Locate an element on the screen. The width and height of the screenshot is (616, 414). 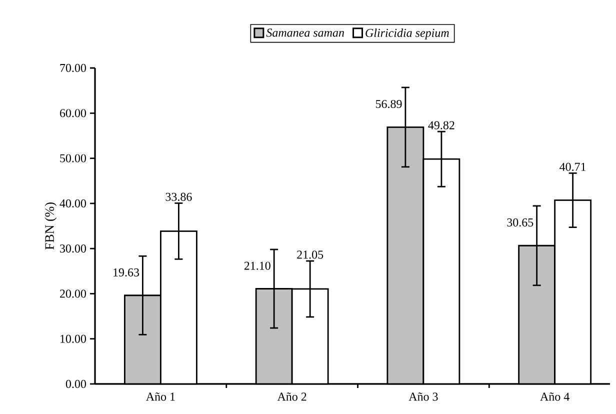
legend-label: Gliricidia sepium is located at coordinates (407, 34).